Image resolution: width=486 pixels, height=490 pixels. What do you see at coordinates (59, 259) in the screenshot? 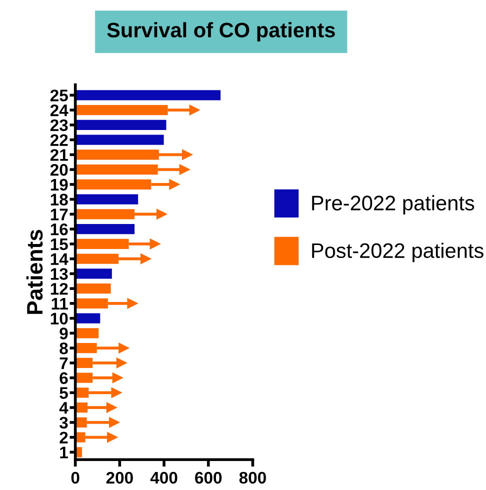
I see `y-tick-label: 14` at bounding box center [59, 259].